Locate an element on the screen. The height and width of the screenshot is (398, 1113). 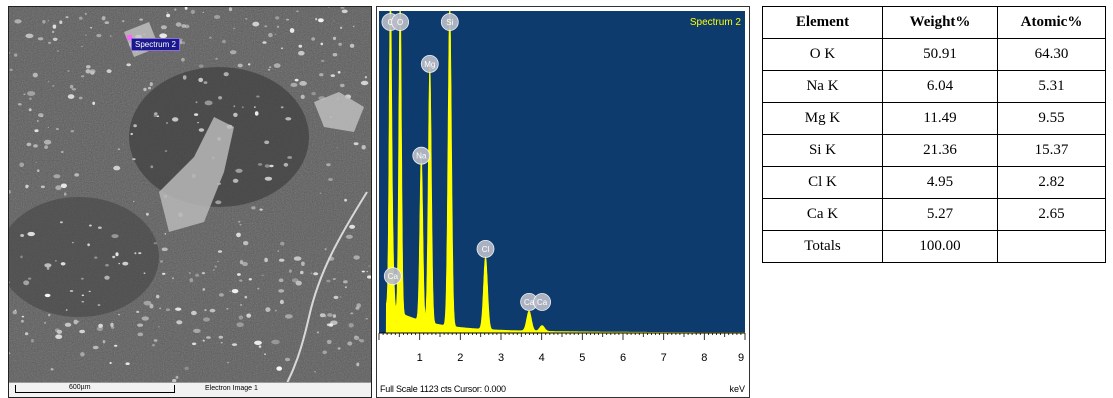
spectrum-title: Spectrum 2 is located at coordinates (716, 22).